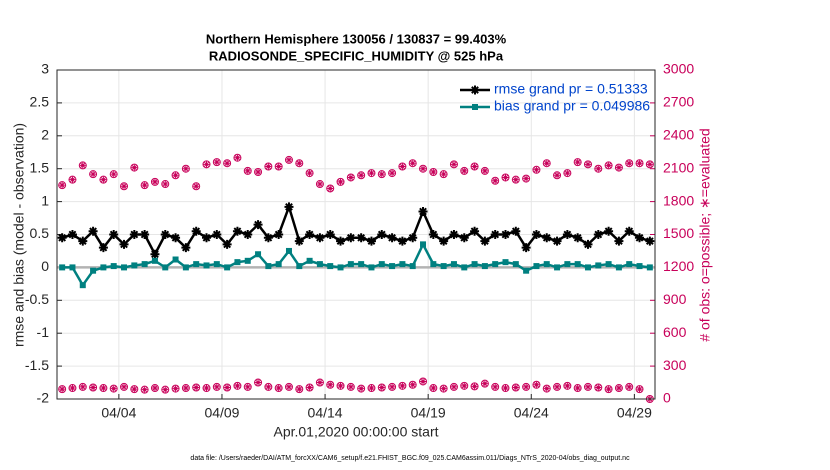 This screenshot has height=470, width=830. I want to click on y-tick-label: -2, so click(43, 398).